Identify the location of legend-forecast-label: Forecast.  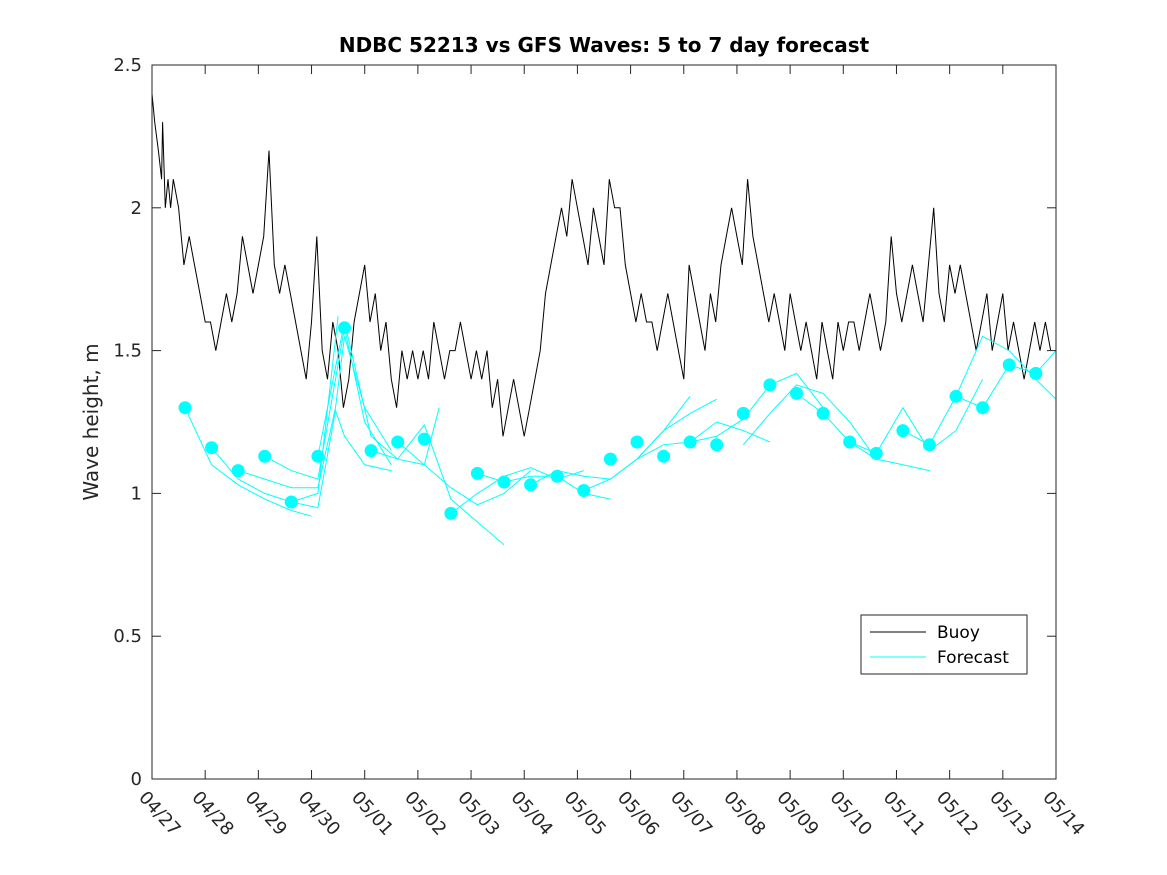
(973, 658).